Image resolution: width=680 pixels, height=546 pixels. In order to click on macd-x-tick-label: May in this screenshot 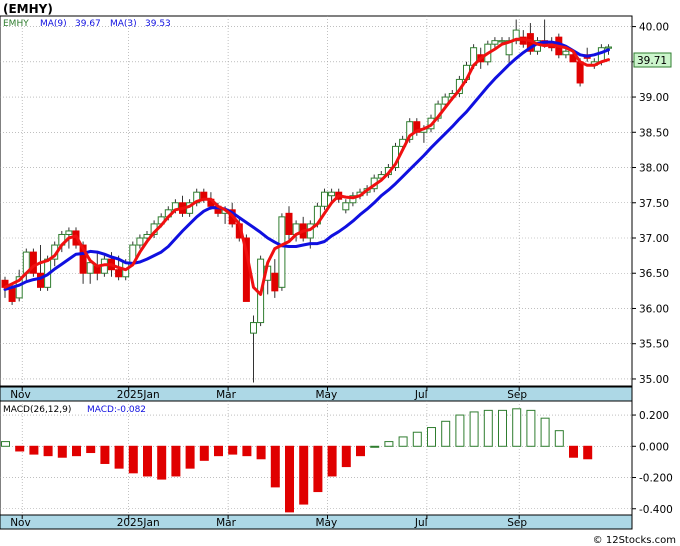, I will do `click(327, 523)`.